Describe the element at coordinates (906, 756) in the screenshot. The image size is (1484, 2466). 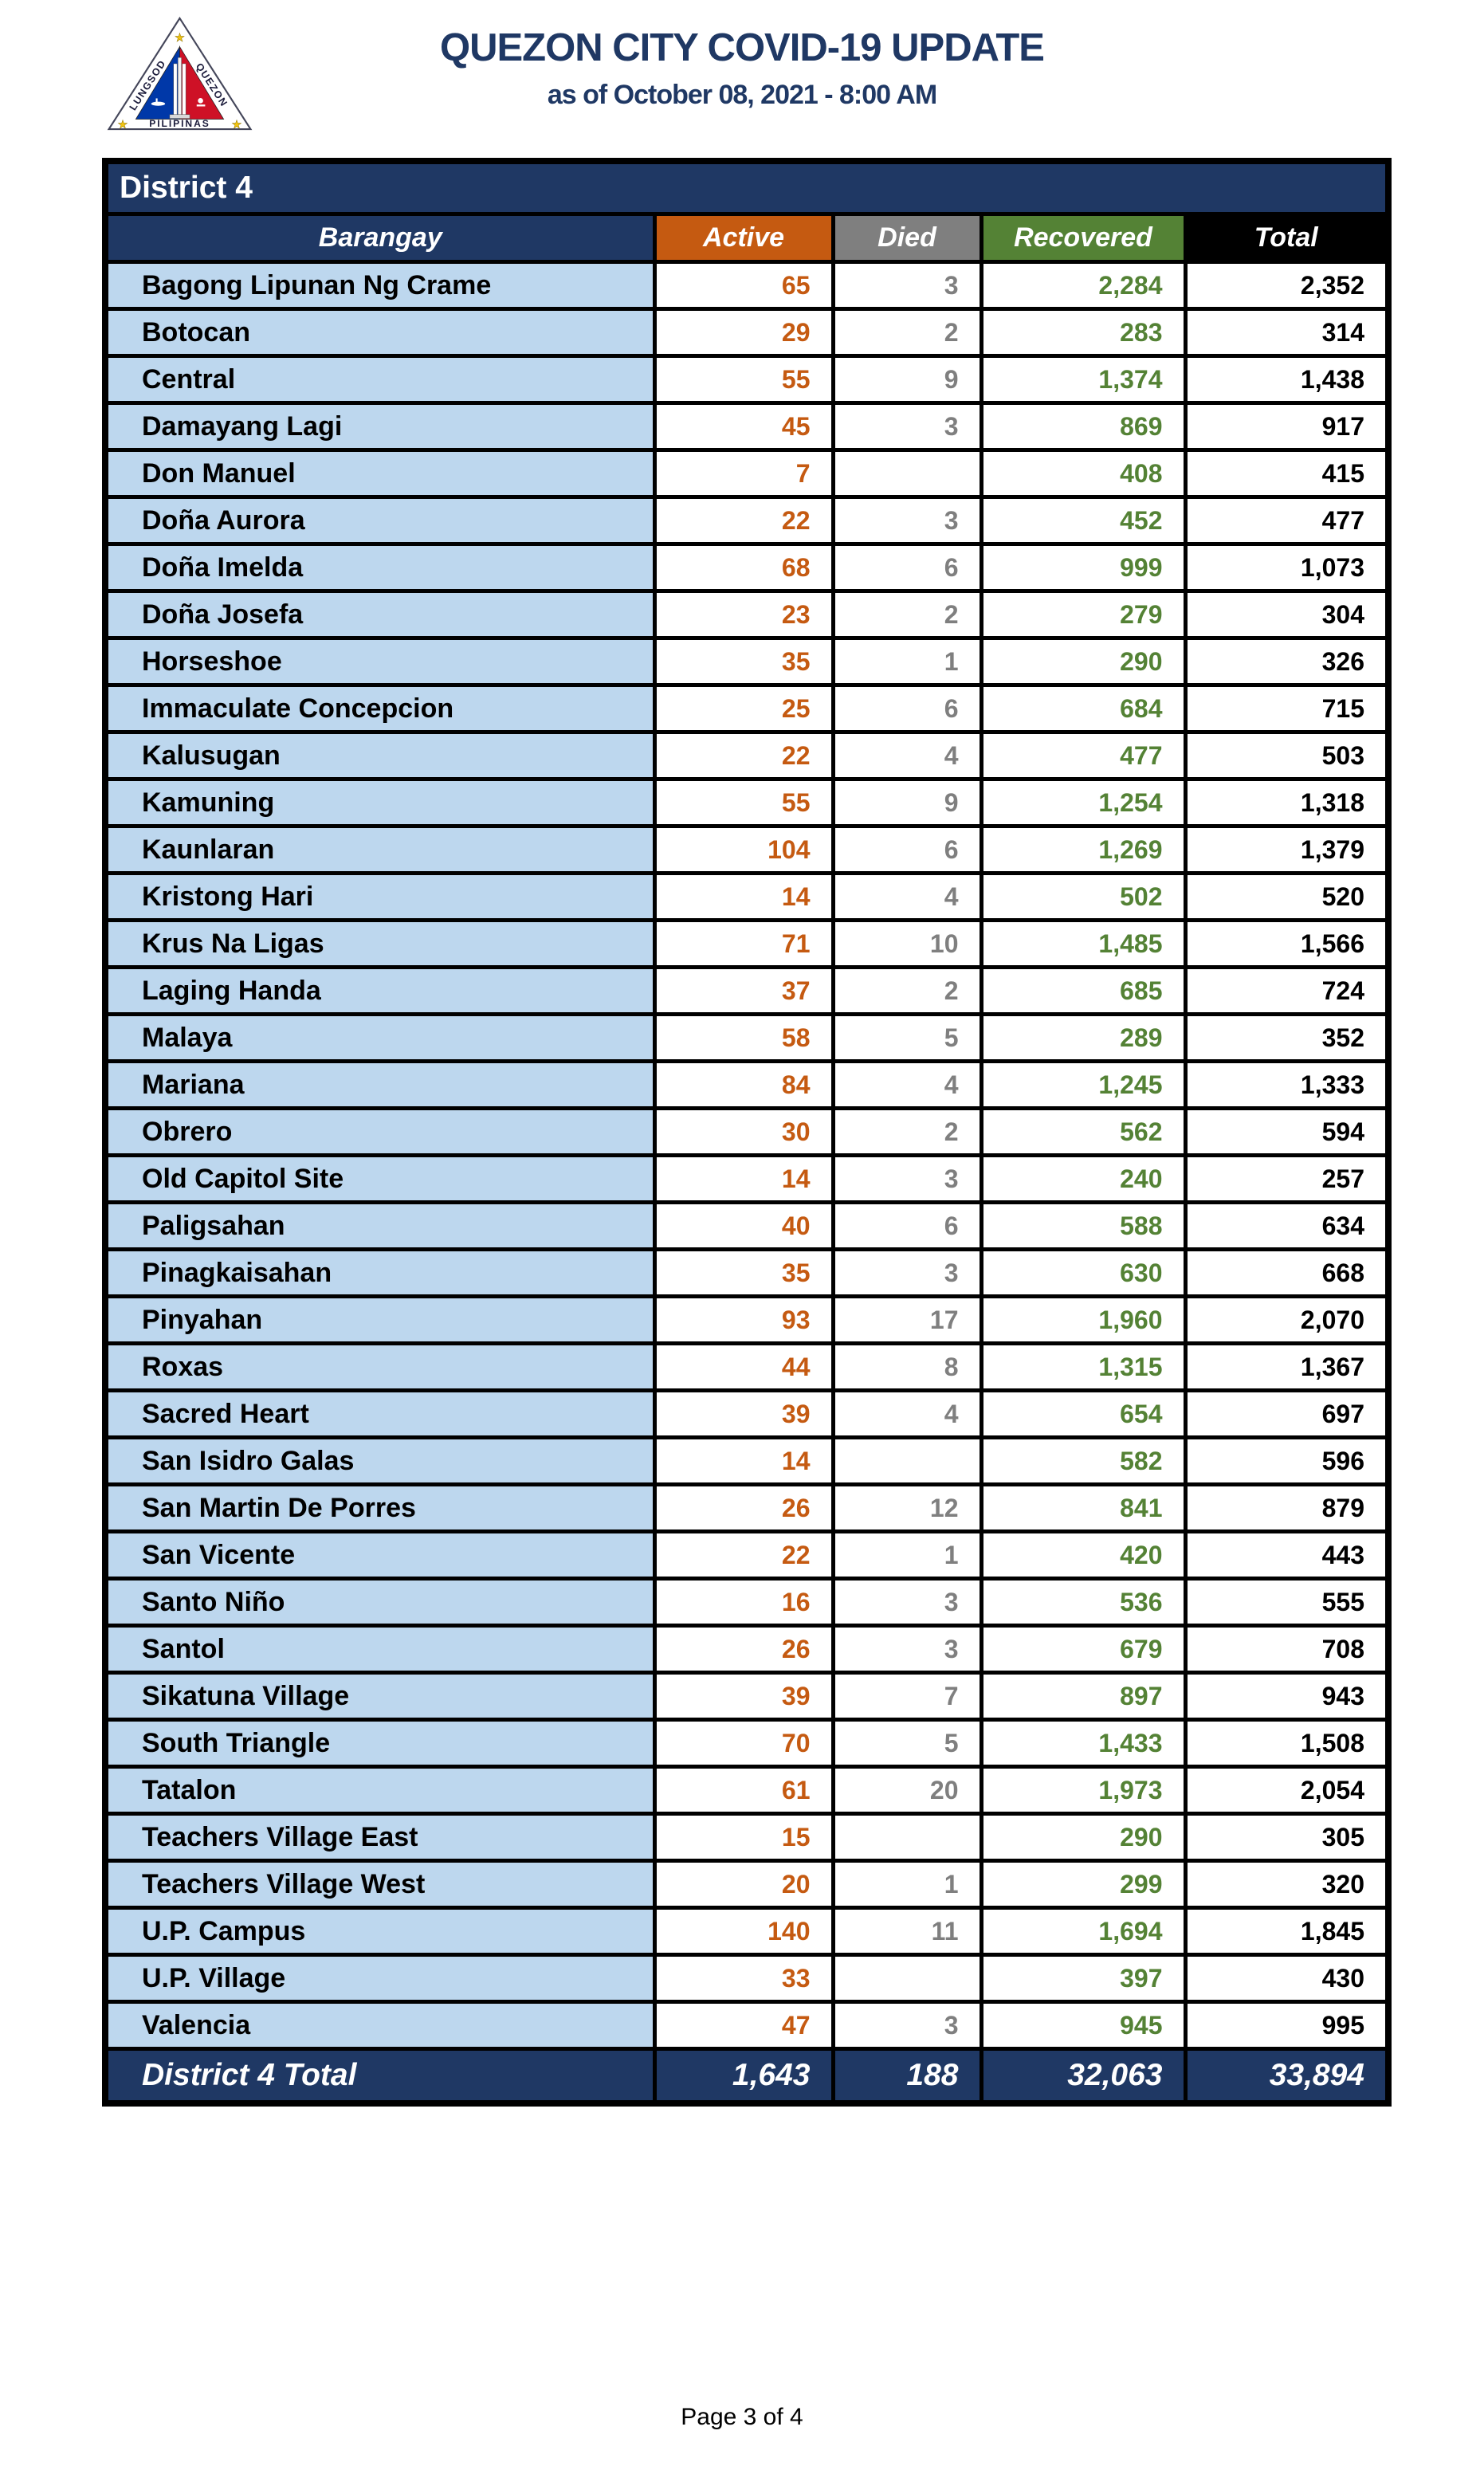
I see `died-count-cell: 4` at that location.